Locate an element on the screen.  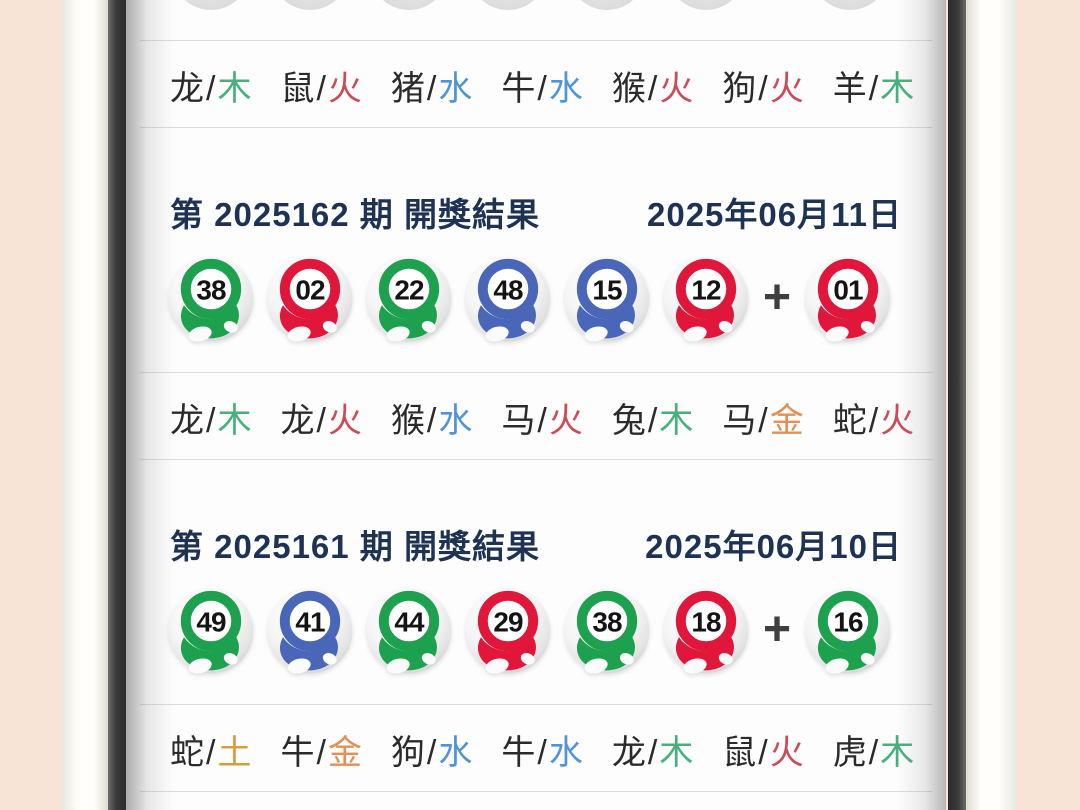
ball-number: 02 is located at coordinates (310, 289).